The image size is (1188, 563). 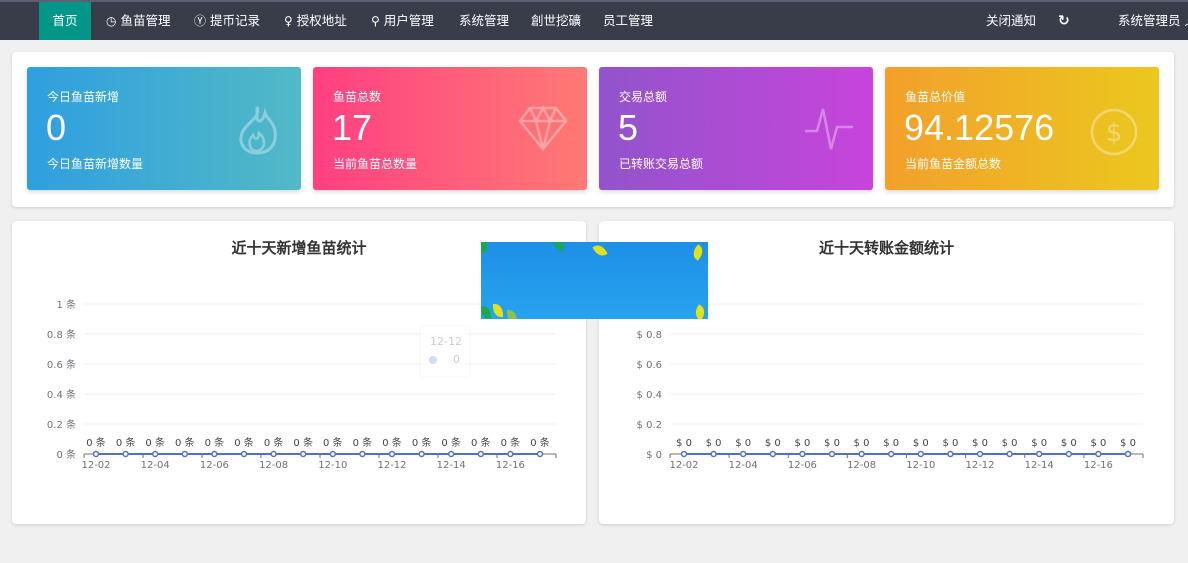 I want to click on y-tick-label: $ 0.6, so click(x=649, y=365).